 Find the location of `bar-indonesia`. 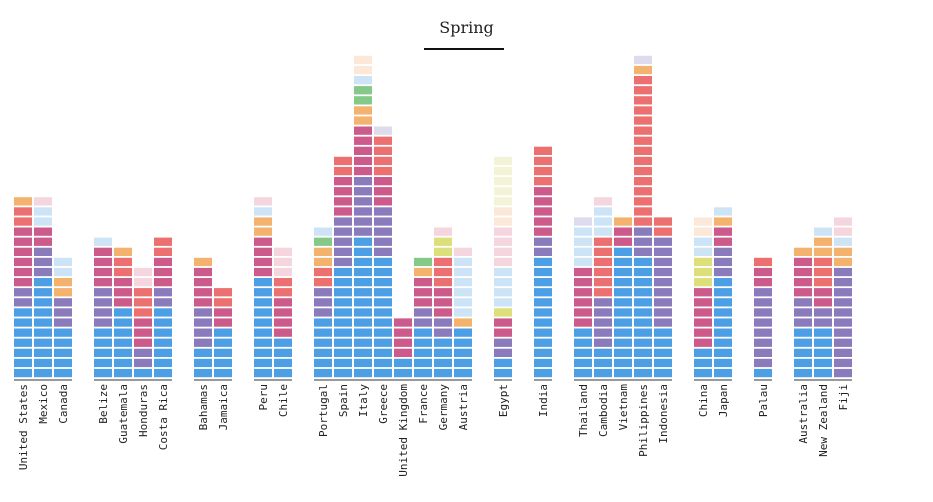

bar-indonesia is located at coordinates (663, 297).